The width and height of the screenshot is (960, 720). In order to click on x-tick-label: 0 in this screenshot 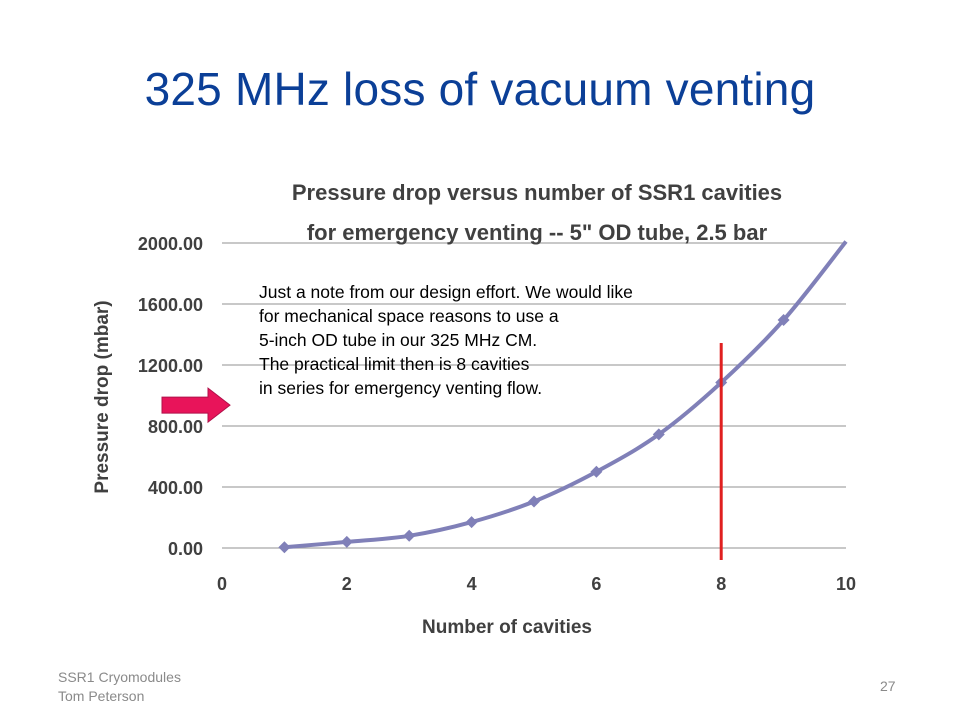, I will do `click(222, 584)`.